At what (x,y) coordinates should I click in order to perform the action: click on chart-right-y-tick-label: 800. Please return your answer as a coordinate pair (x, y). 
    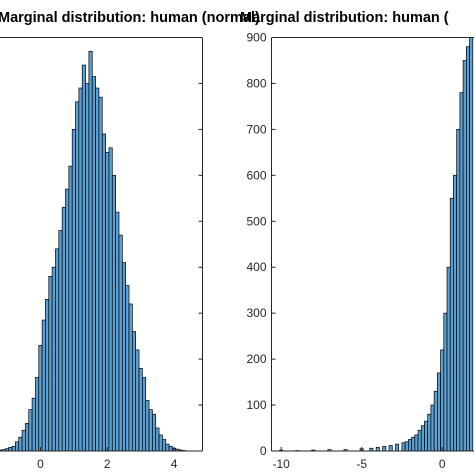
    Looking at the image, I should click on (256, 83).